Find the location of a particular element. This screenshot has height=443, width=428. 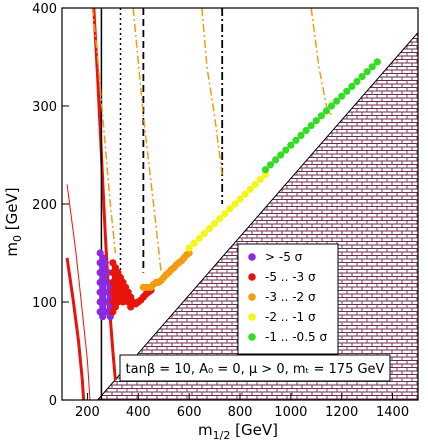

y-axis-title-main: m is located at coordinates (12, 249).